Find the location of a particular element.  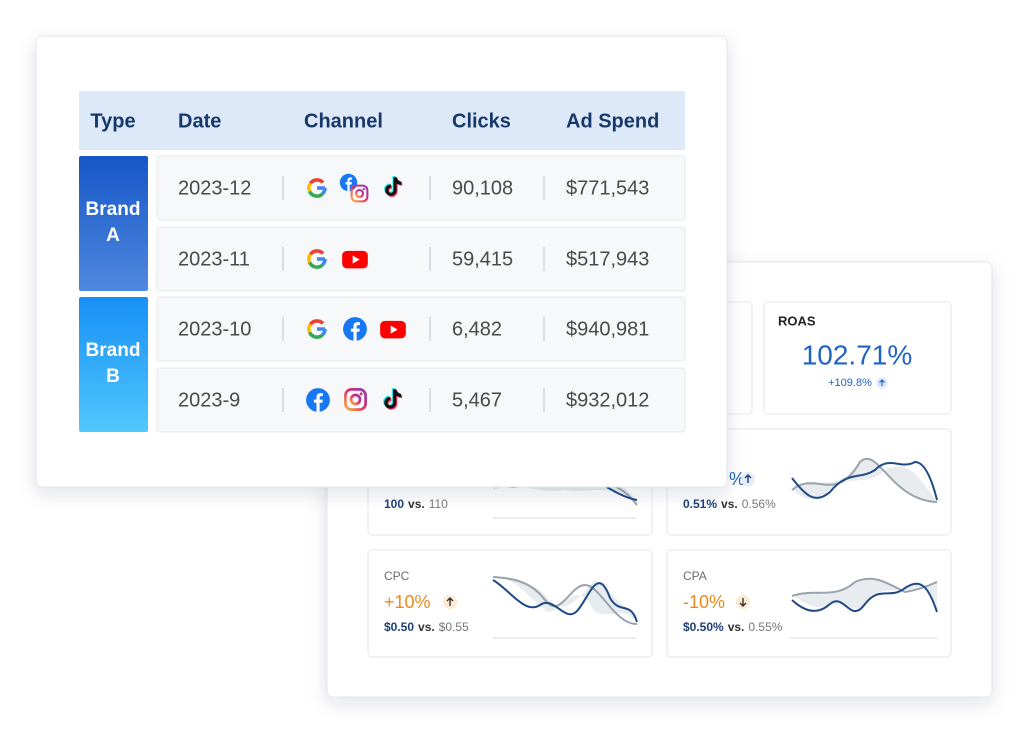

current-value: $0.50 is located at coordinates (399, 627).